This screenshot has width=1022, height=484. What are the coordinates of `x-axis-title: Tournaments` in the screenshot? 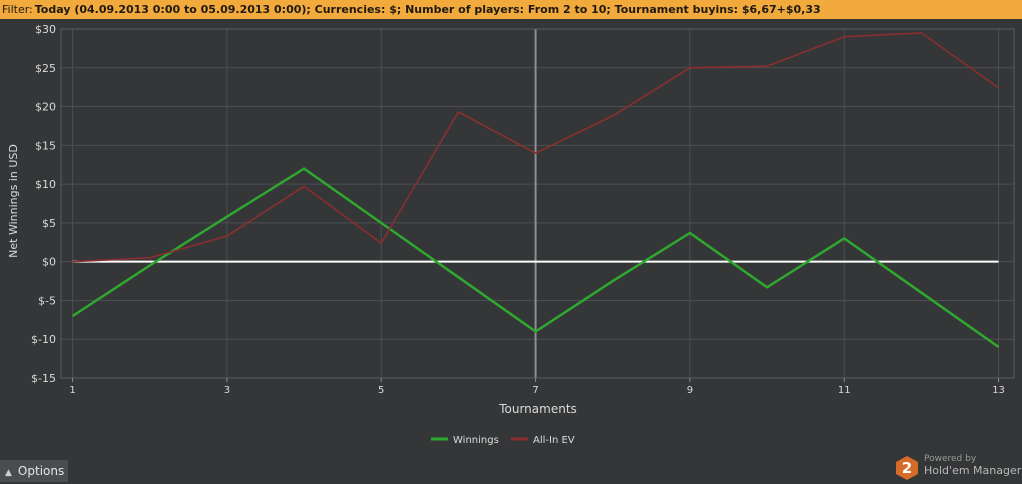 It's located at (537, 409).